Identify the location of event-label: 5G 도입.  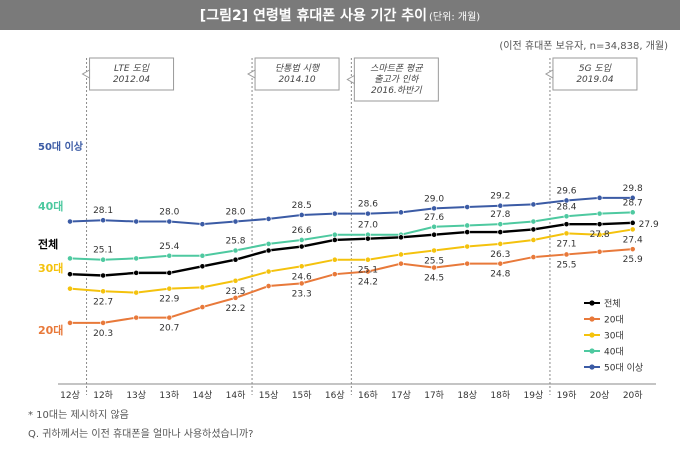
(595, 68).